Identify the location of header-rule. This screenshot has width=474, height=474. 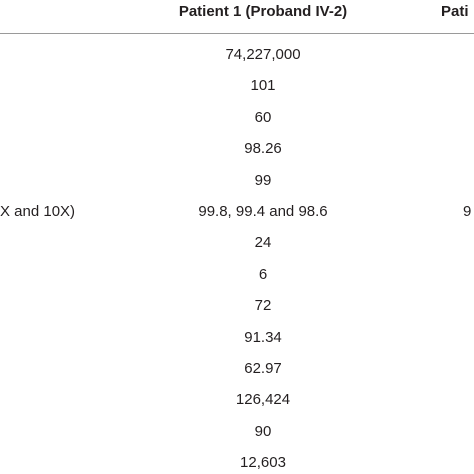
(237, 33).